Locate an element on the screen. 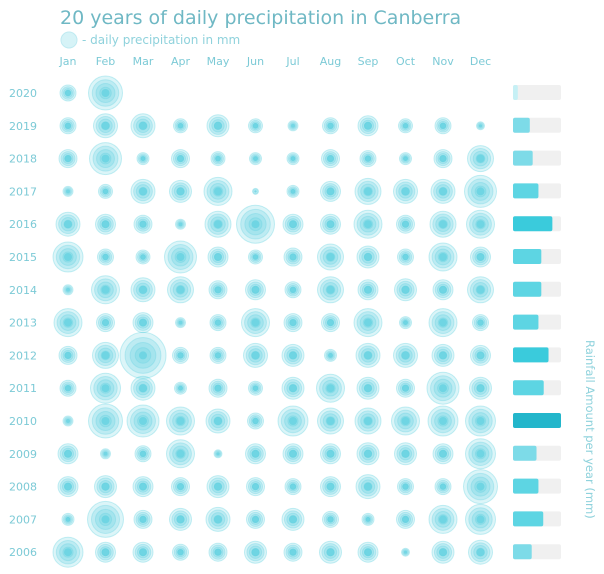 The image size is (604, 574). year-label: 2006 is located at coordinates (23, 552).